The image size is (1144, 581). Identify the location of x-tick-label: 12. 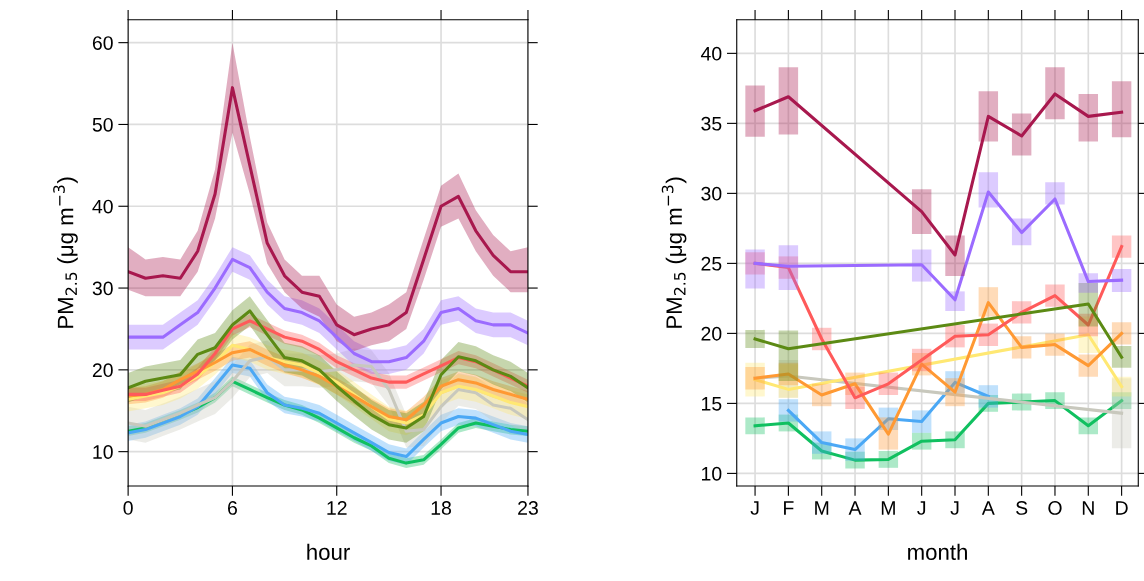
(337, 508).